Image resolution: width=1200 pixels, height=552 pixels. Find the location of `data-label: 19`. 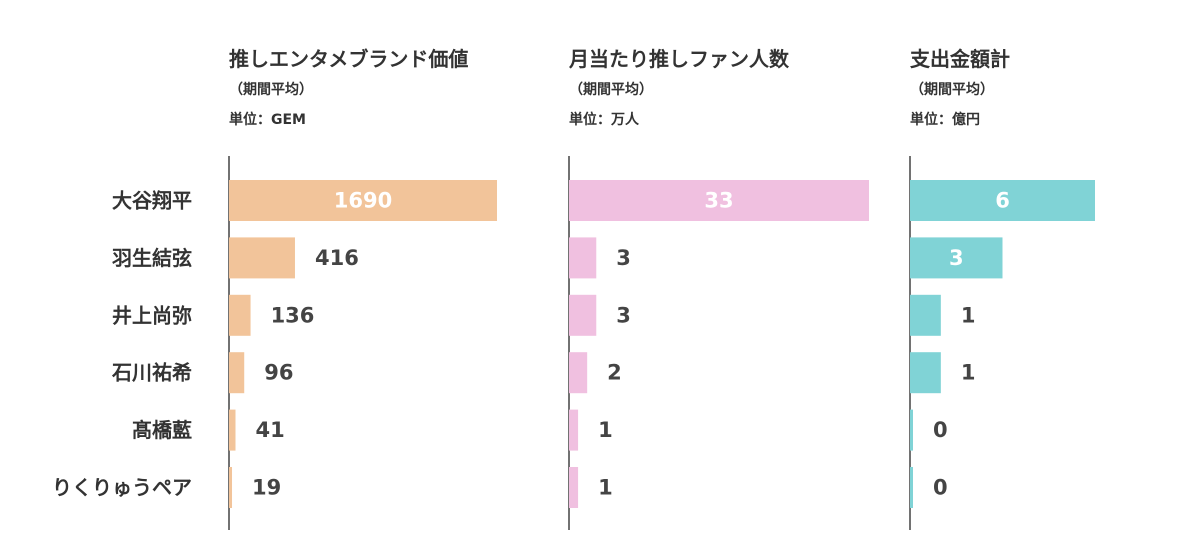

data-label: 19 is located at coordinates (266, 488).